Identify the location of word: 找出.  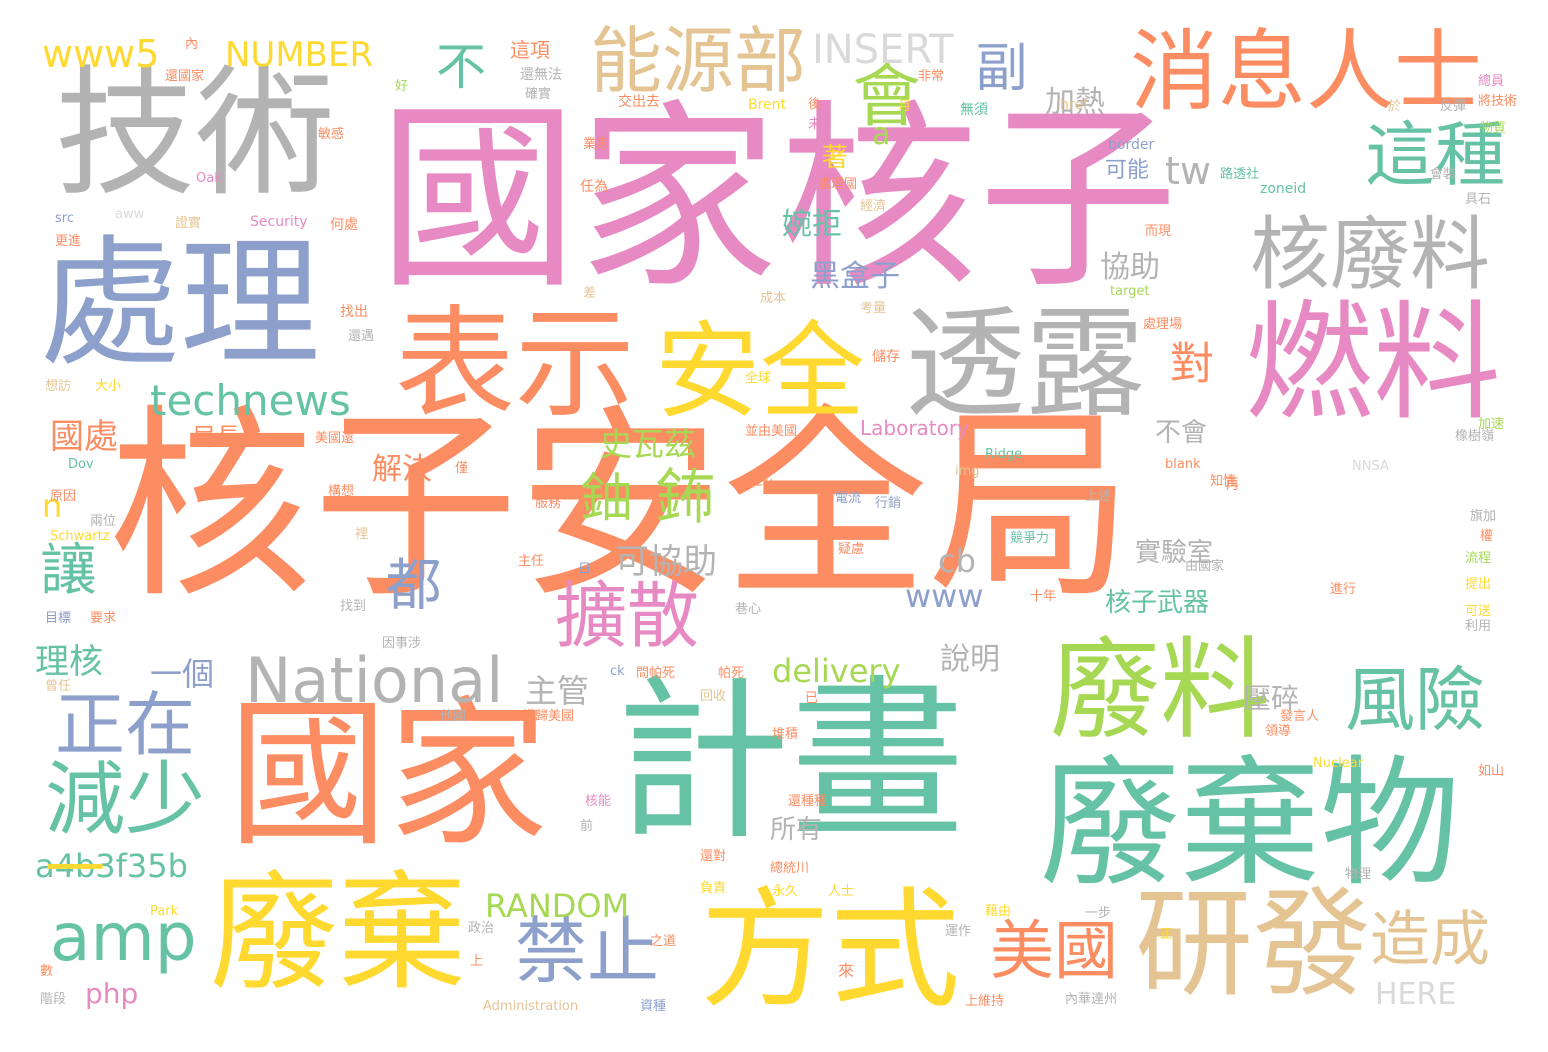
(354, 312).